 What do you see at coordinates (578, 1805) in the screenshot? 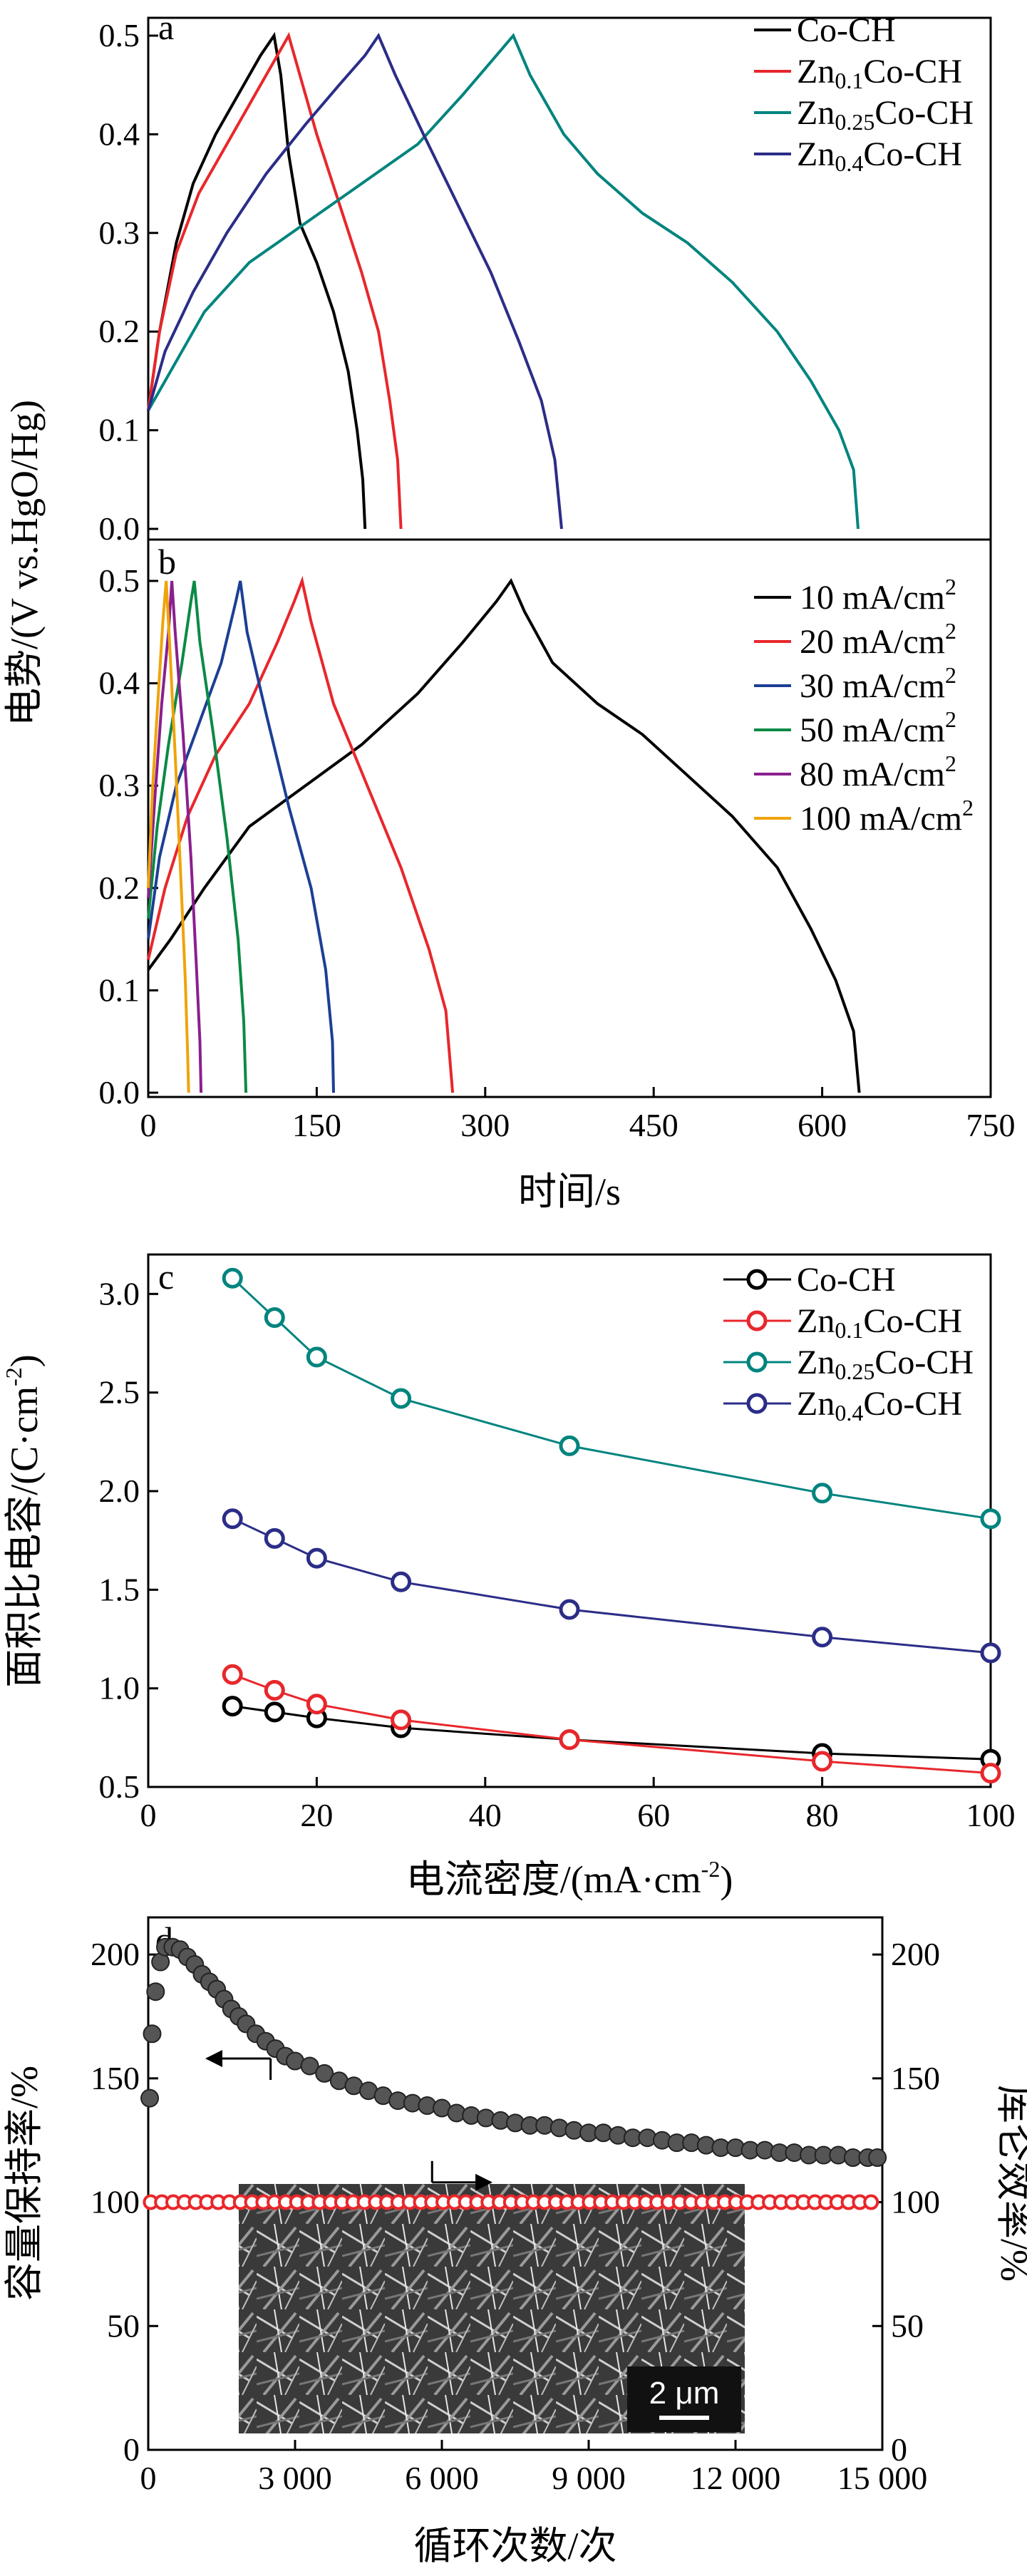
I see `panel-c-x-ticks: 0 20 40 60 80 100` at bounding box center [578, 1805].